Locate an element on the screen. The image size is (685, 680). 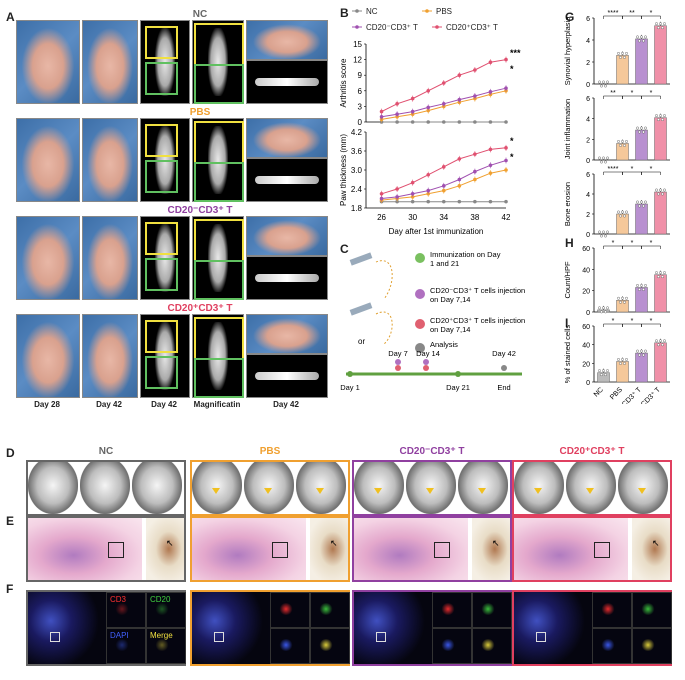
y-tick-label: 4 is located at coordinates (588, 41).